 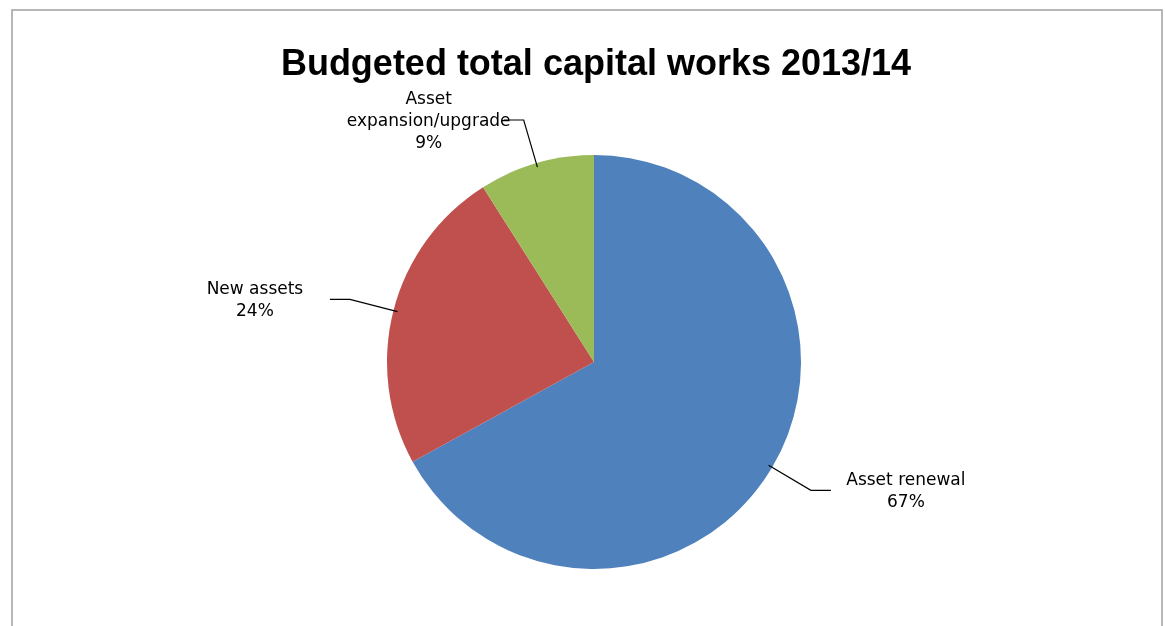 I want to click on slice-label: New assets, so click(x=255, y=288).